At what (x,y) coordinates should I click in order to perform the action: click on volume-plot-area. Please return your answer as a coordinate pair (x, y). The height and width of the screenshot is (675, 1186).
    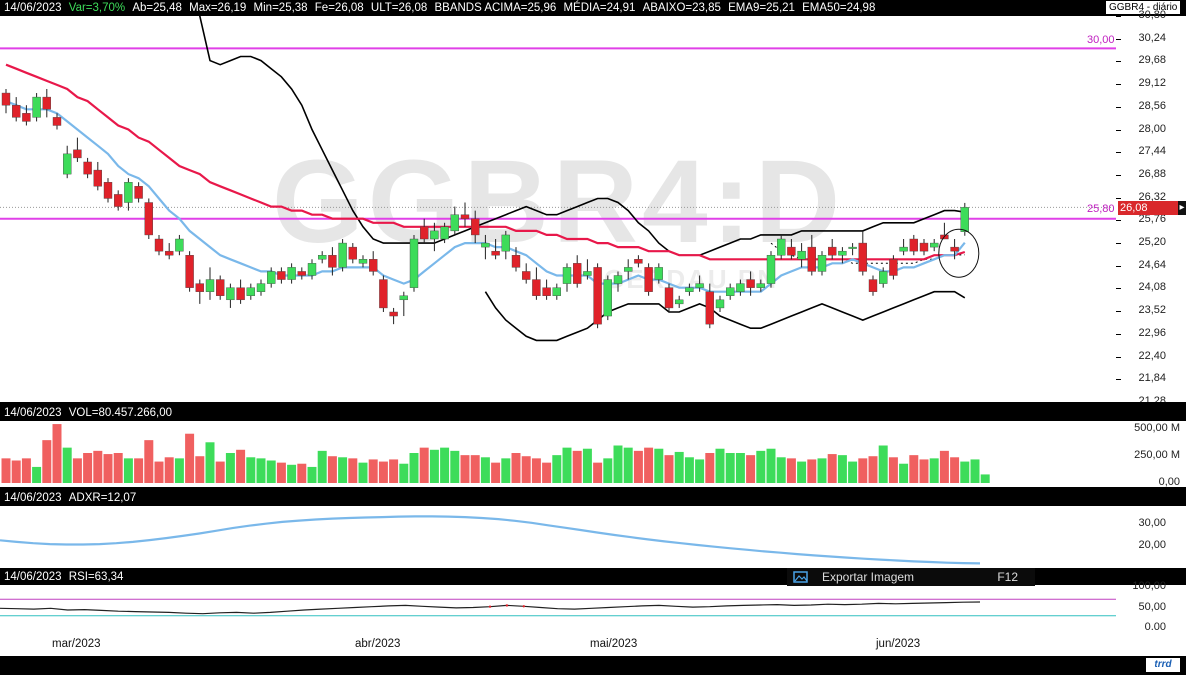
    Looking at the image, I should click on (558, 454).